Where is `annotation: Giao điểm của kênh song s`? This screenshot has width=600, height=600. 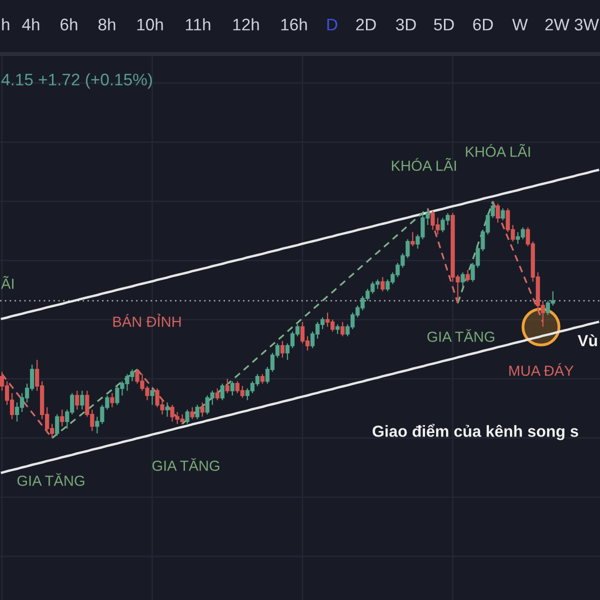 annotation: Giao điểm của kênh song s is located at coordinates (475, 432).